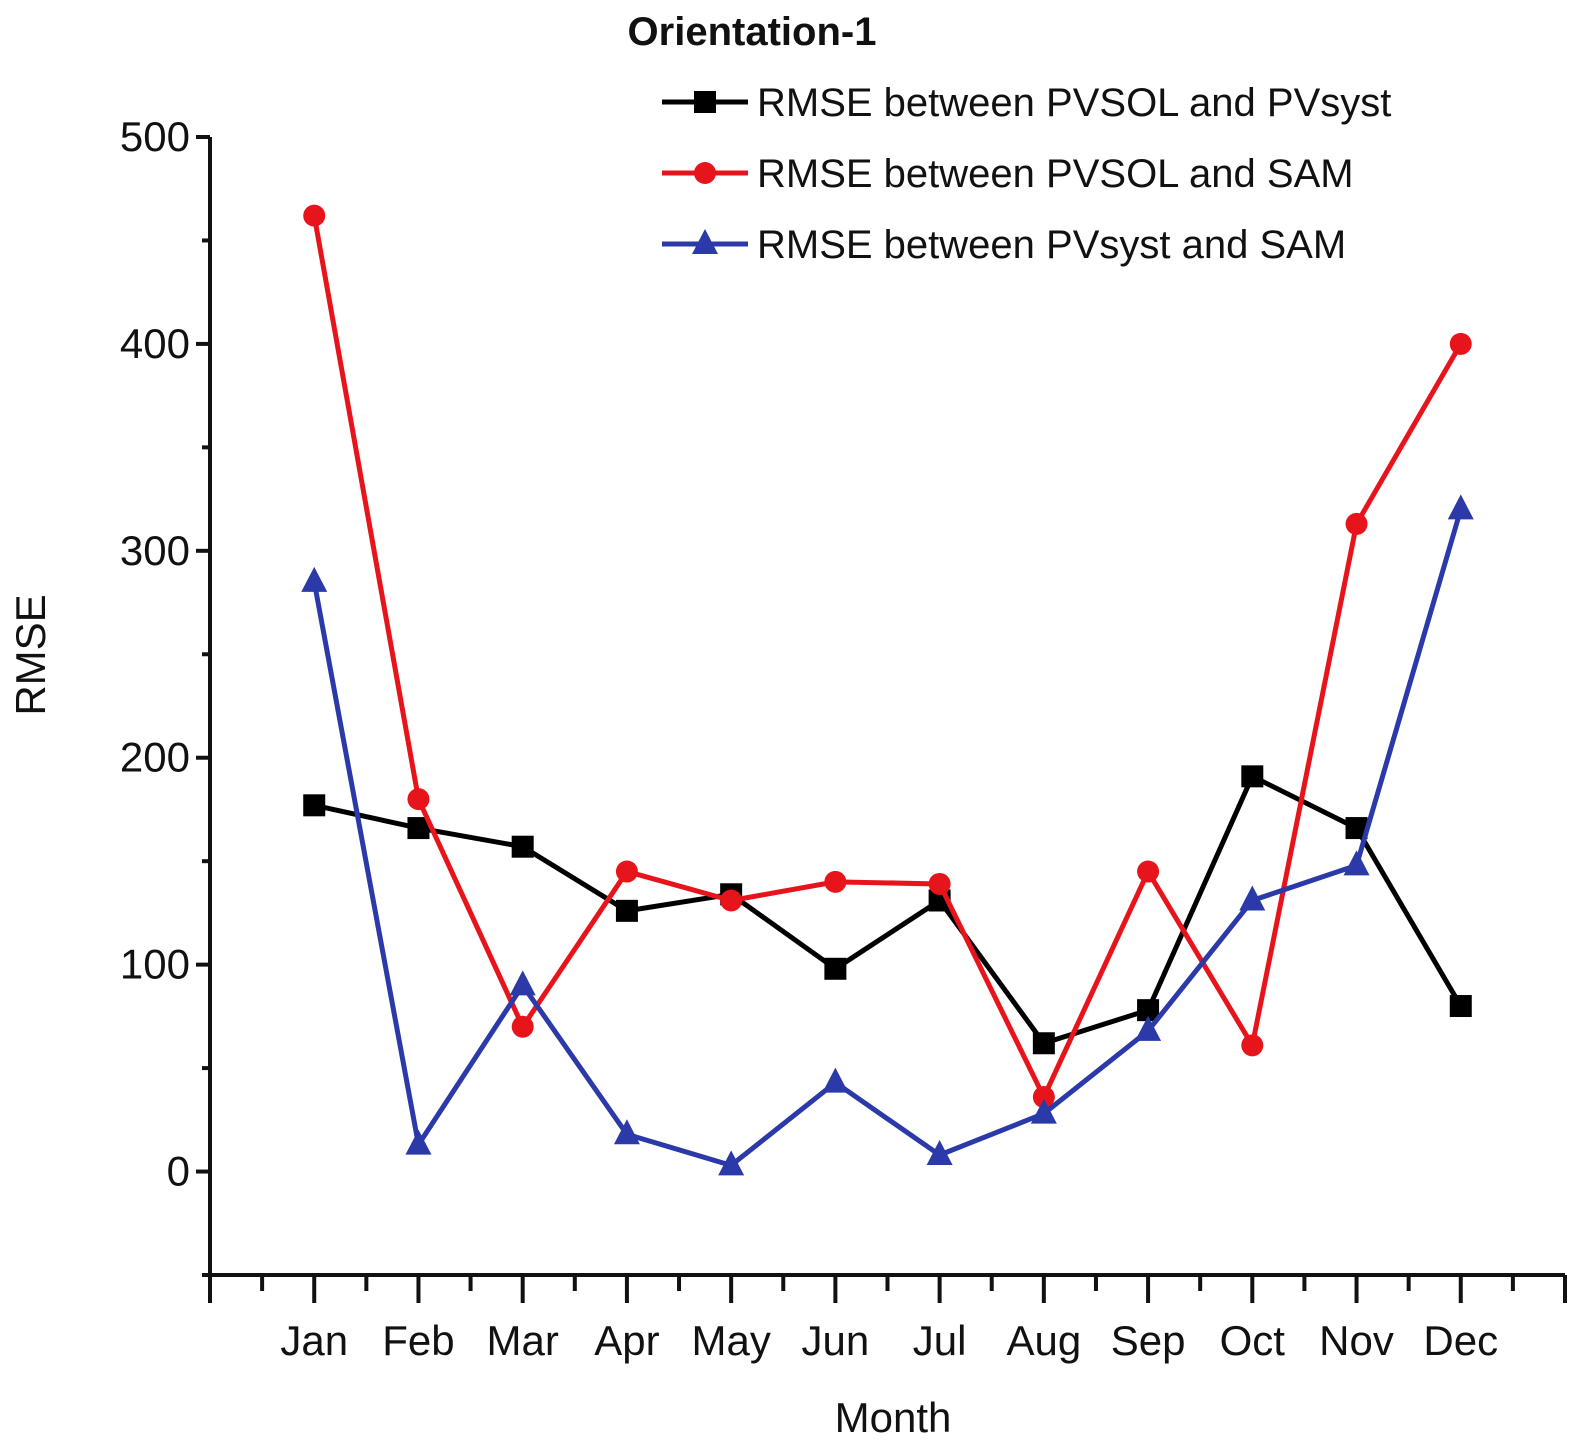 This screenshot has width=1575, height=1450. I want to click on legend-label: RMSE between PVSOL and SAM, so click(1055, 174).